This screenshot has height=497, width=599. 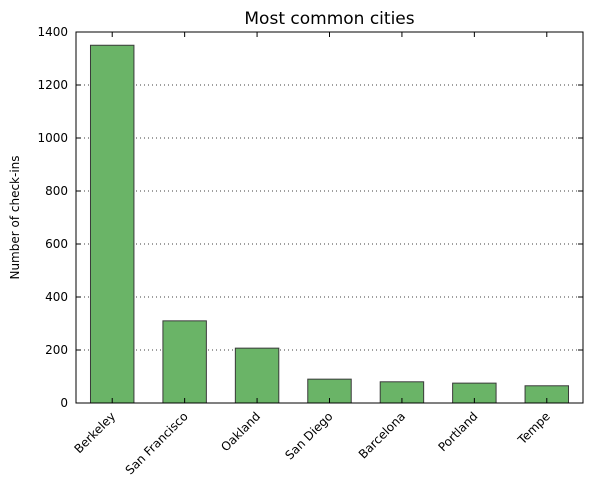 What do you see at coordinates (94, 432) in the screenshot?
I see `x-tick-label-berkeley: Berkeley` at bounding box center [94, 432].